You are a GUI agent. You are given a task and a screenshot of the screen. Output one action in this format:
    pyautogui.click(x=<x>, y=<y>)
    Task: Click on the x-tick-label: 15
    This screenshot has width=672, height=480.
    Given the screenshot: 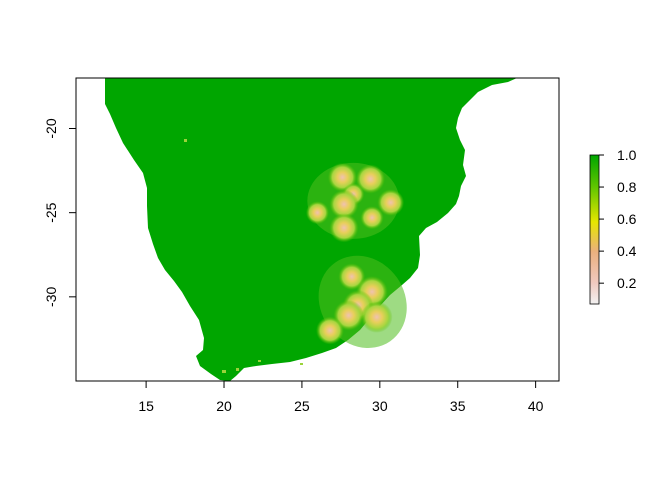 What is the action you would take?
    pyautogui.click(x=146, y=406)
    